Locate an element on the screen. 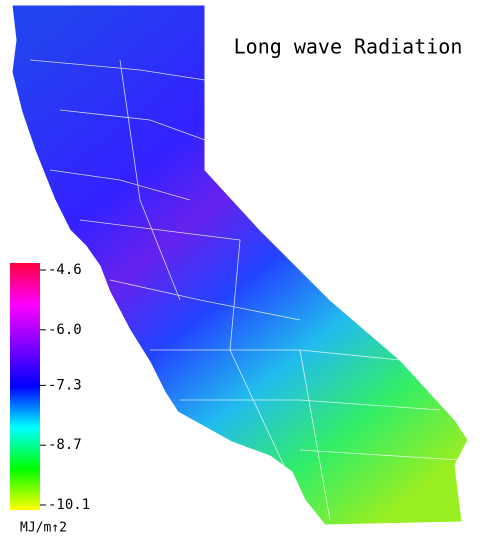 The image size is (500, 550). tick-label: -10.1 is located at coordinates (69, 505).